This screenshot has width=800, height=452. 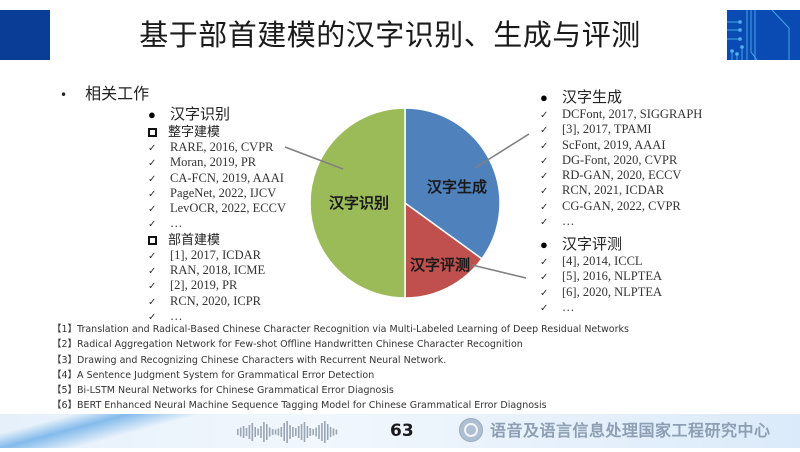 I want to click on list-item: ✓ LevOCR, 2022, ECCV, so click(x=217, y=208).